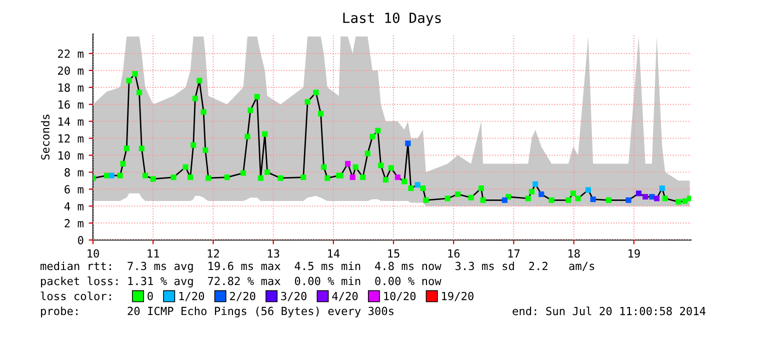 Image resolution: width=760 pixels, height=343 pixels. What do you see at coordinates (75, 296) in the screenshot?
I see `legend-title: loss color:` at bounding box center [75, 296].